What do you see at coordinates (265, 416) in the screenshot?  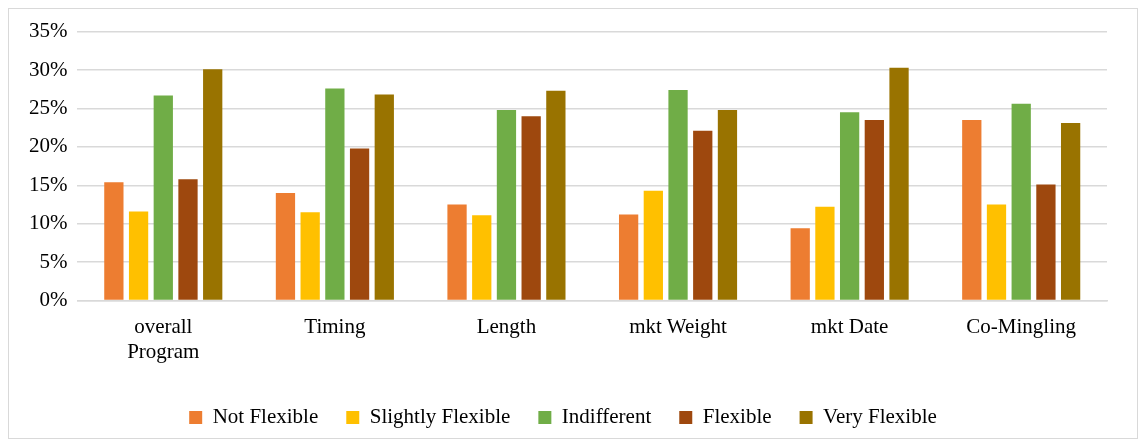 I see `legend-label: Not Flexible` at bounding box center [265, 416].